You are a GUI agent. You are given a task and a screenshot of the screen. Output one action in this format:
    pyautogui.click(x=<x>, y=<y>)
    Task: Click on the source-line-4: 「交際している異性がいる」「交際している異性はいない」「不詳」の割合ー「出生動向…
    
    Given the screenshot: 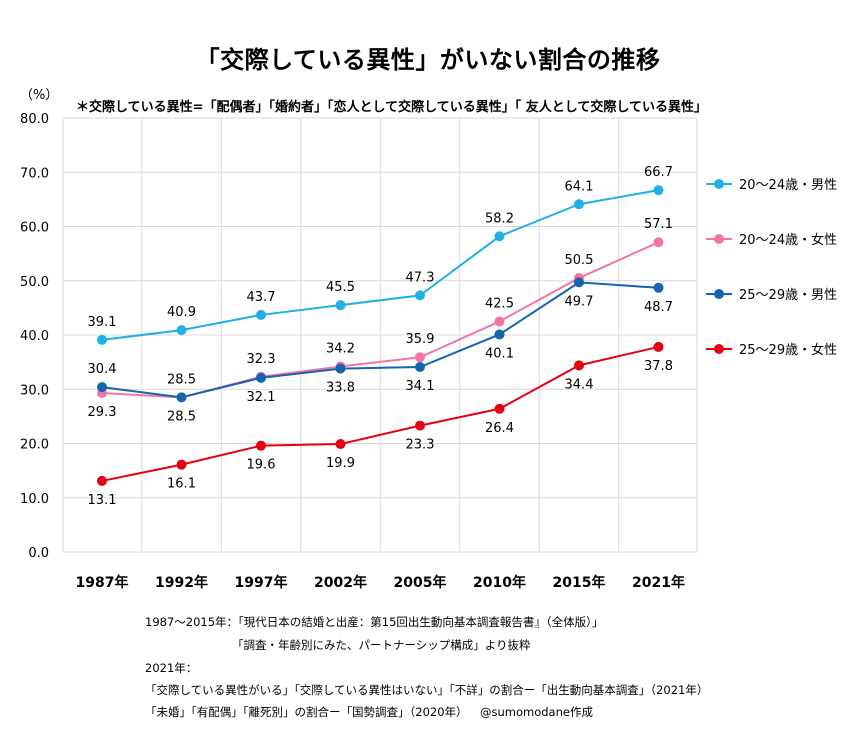 What is the action you would take?
    pyautogui.click(x=427, y=690)
    